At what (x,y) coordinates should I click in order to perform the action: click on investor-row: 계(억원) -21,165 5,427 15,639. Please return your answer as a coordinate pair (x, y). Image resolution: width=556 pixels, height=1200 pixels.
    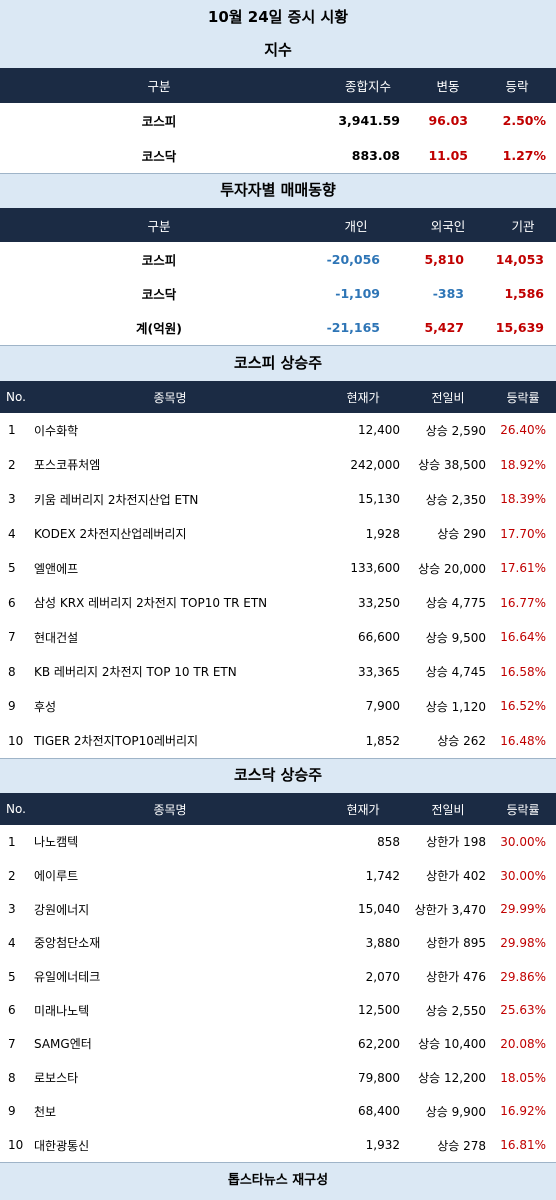
    Looking at the image, I should click on (278, 328).